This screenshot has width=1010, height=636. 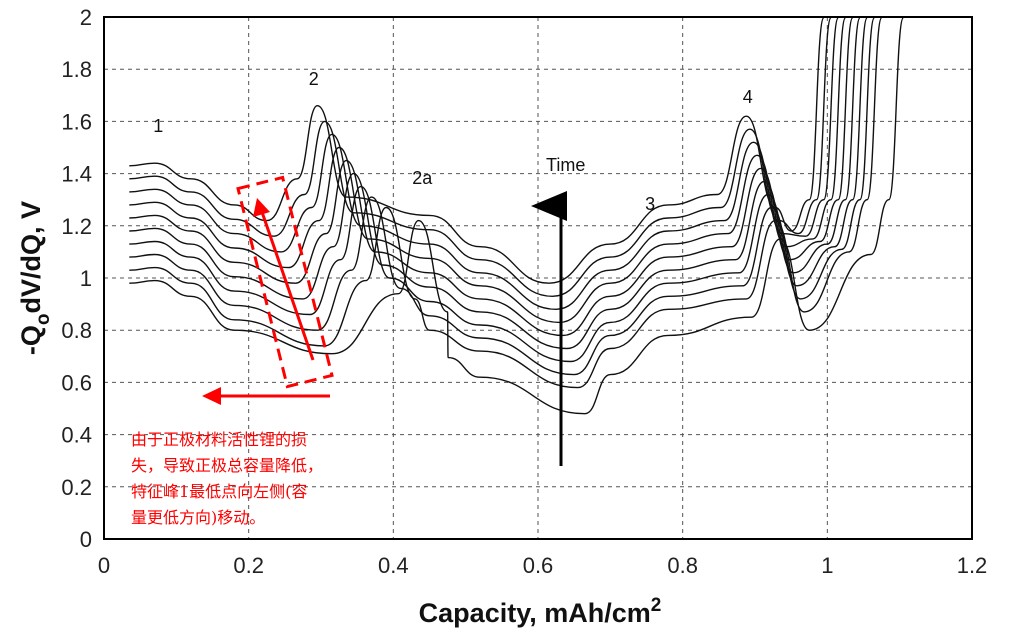 What do you see at coordinates (76, 226) in the screenshot?
I see `y-tick-label: 1.2` at bounding box center [76, 226].